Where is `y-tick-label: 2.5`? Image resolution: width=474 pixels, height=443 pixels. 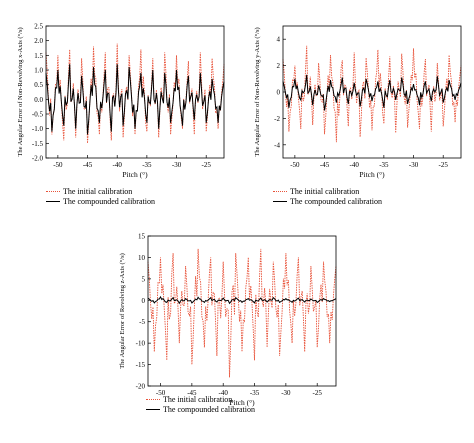 y-tick-label: 2.5 is located at coordinates (38, 27).